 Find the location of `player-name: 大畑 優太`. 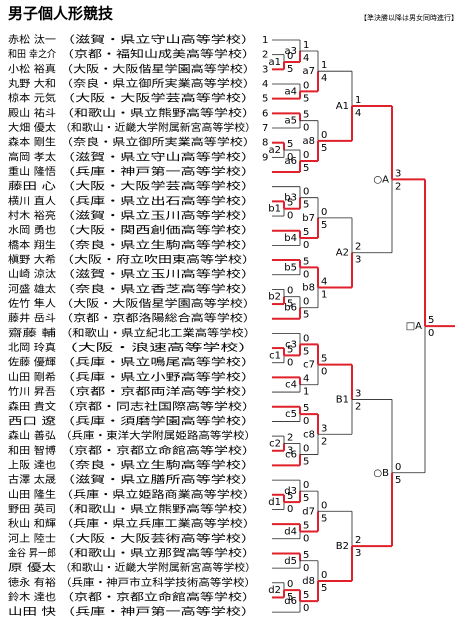

player-name: 大畑 優太 is located at coordinates (32, 127).